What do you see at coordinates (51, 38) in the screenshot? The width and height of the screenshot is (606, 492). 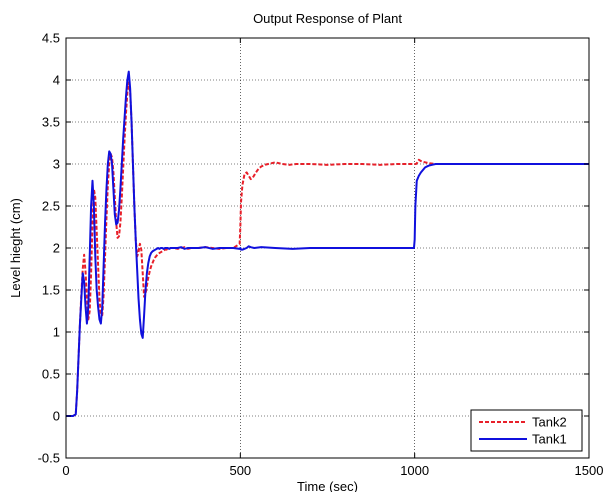 I see `y-tick-label-4p5: 4.5` at bounding box center [51, 38].